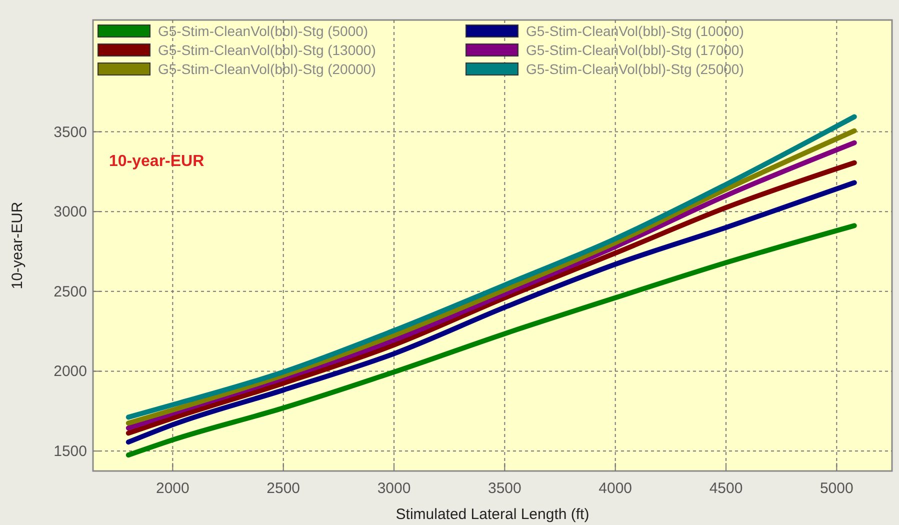 The width and height of the screenshot is (899, 525). What do you see at coordinates (70, 371) in the screenshot?
I see `y-tick-label: 2000` at bounding box center [70, 371].